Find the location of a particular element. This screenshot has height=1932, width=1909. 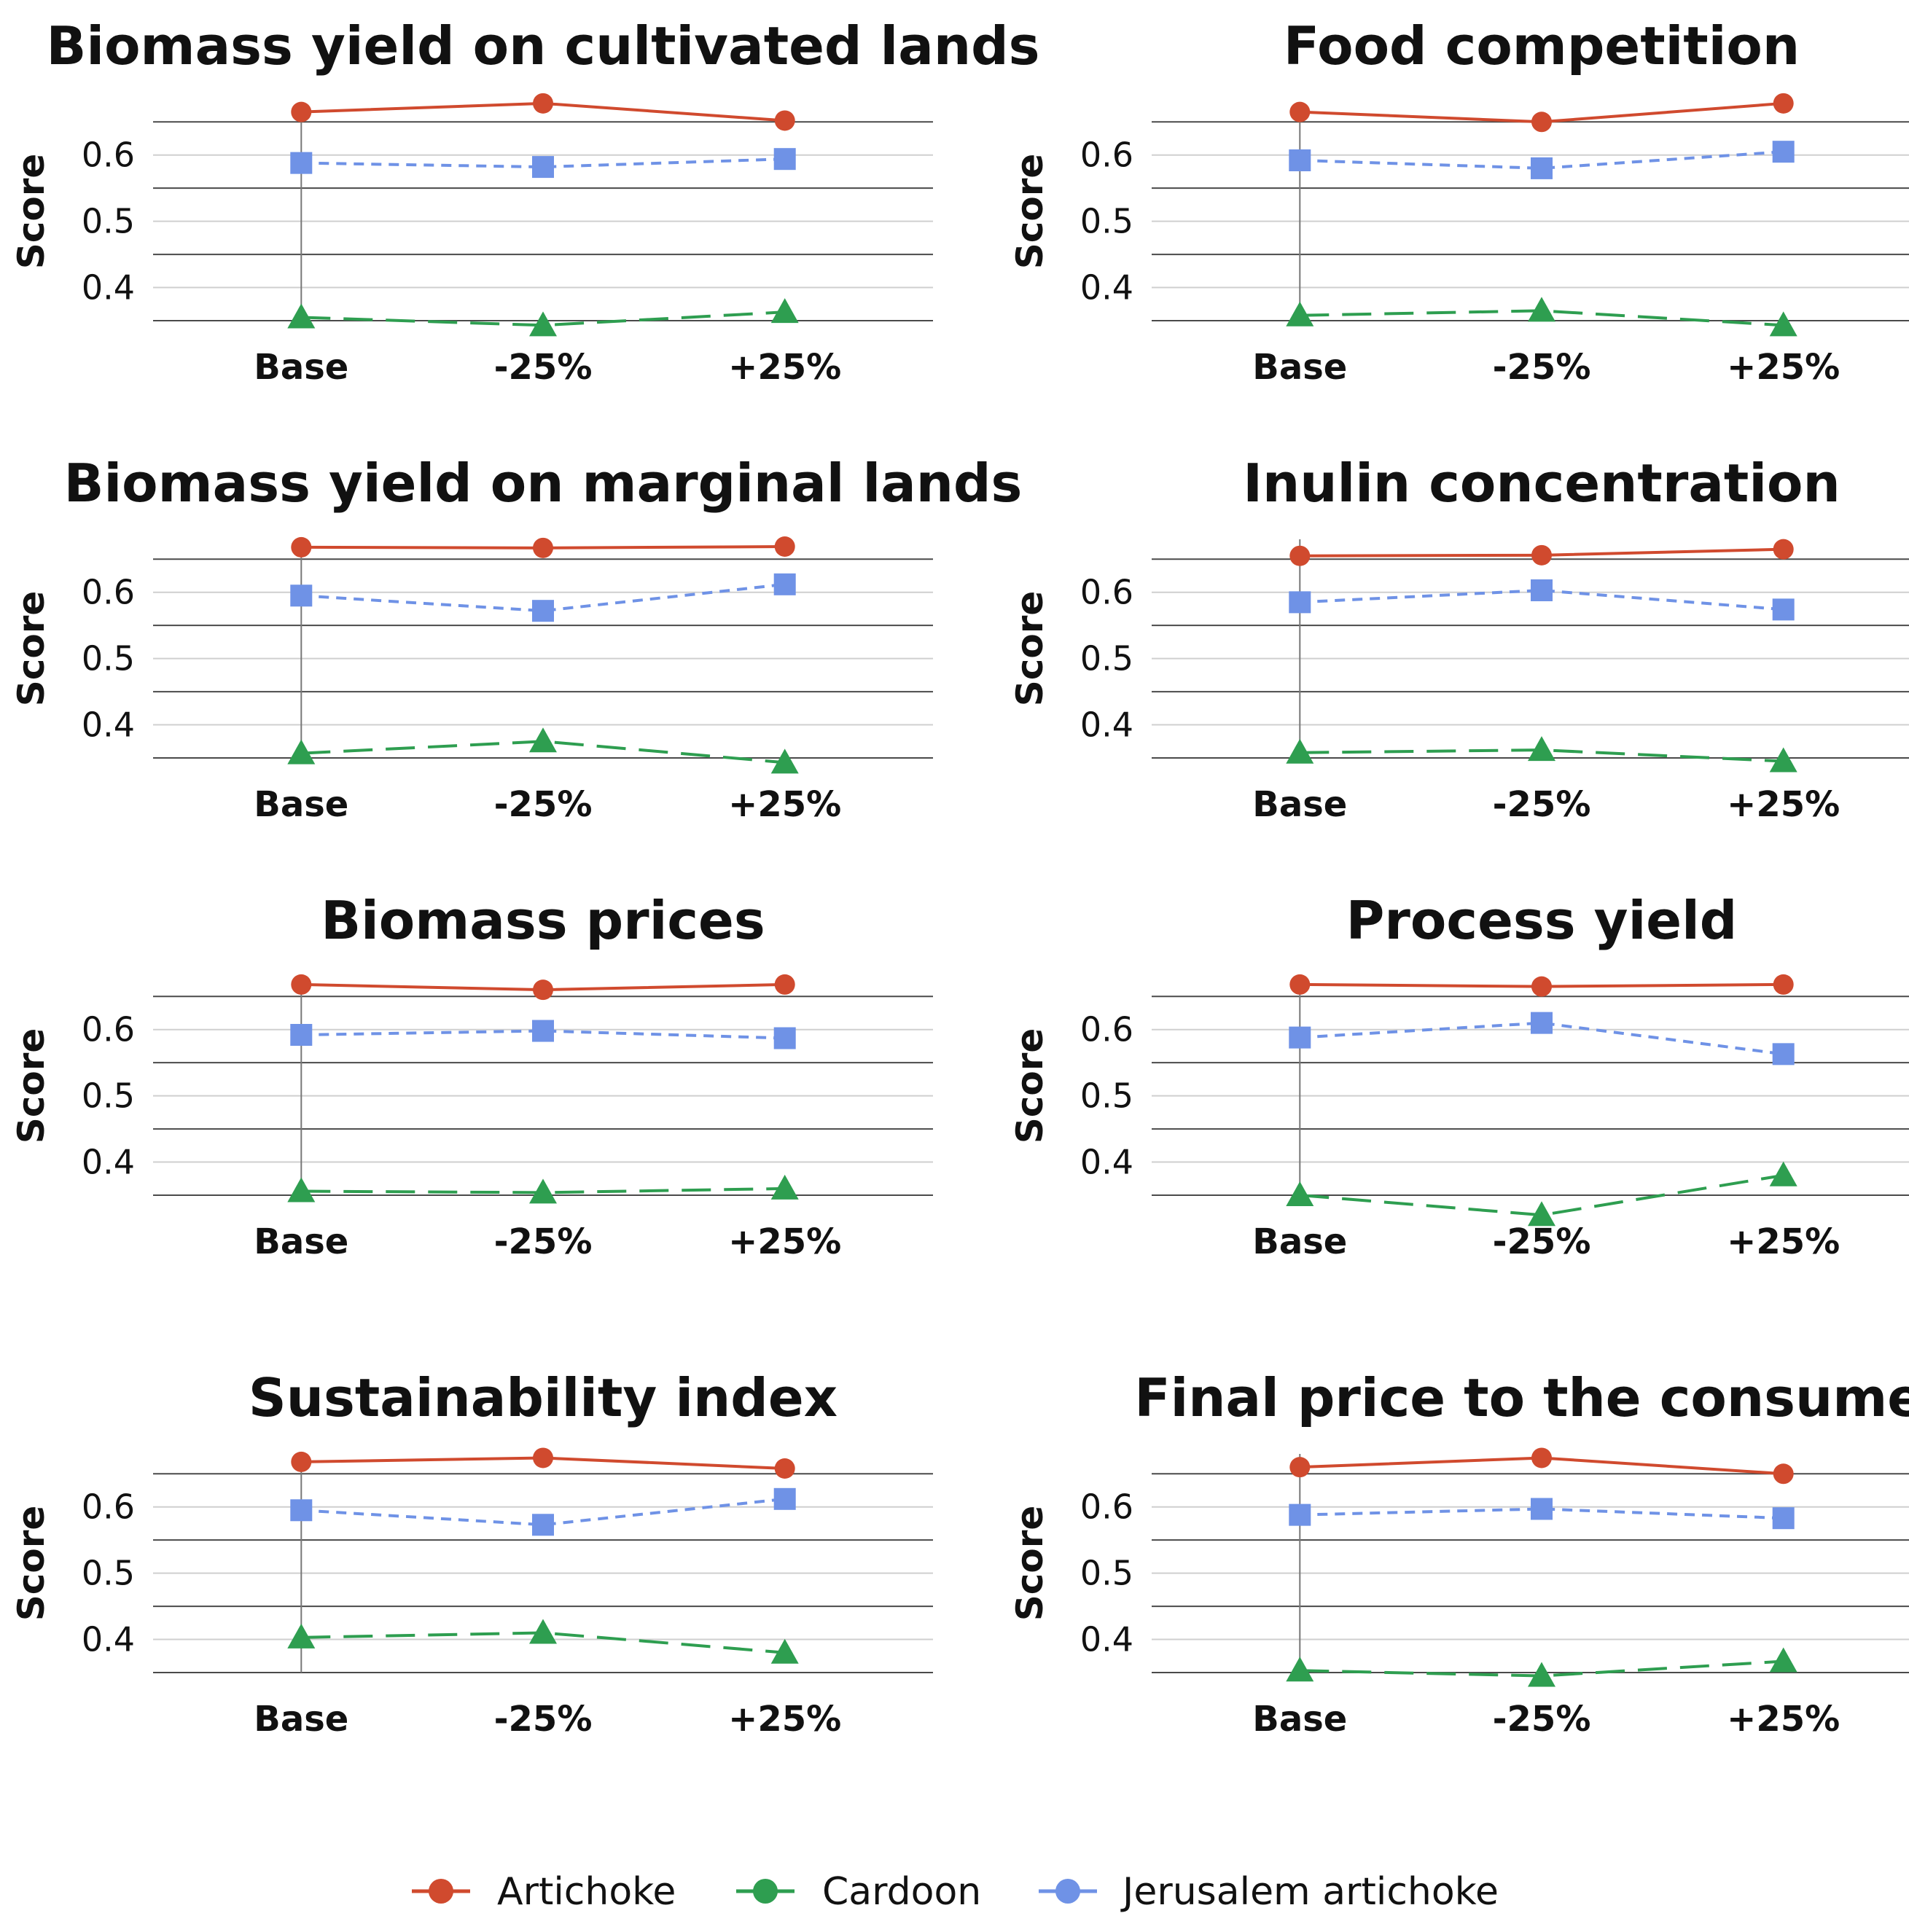

legend-item-jerusalem-artichoke: Jerusalem artichoke is located at coordinates (1269, 1892).